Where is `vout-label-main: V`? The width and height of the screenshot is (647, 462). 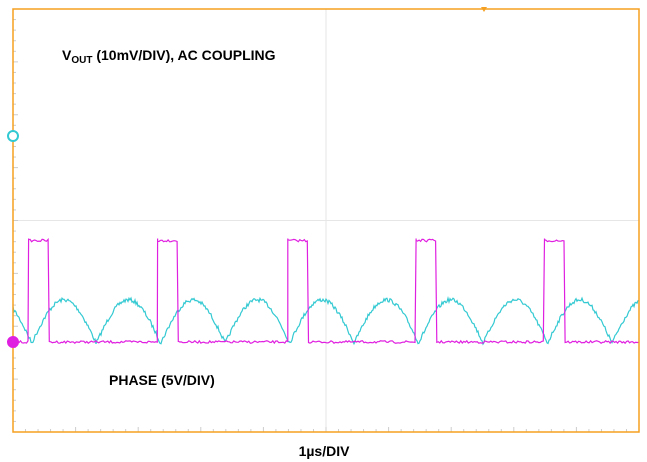 vout-label-main: V is located at coordinates (67, 55).